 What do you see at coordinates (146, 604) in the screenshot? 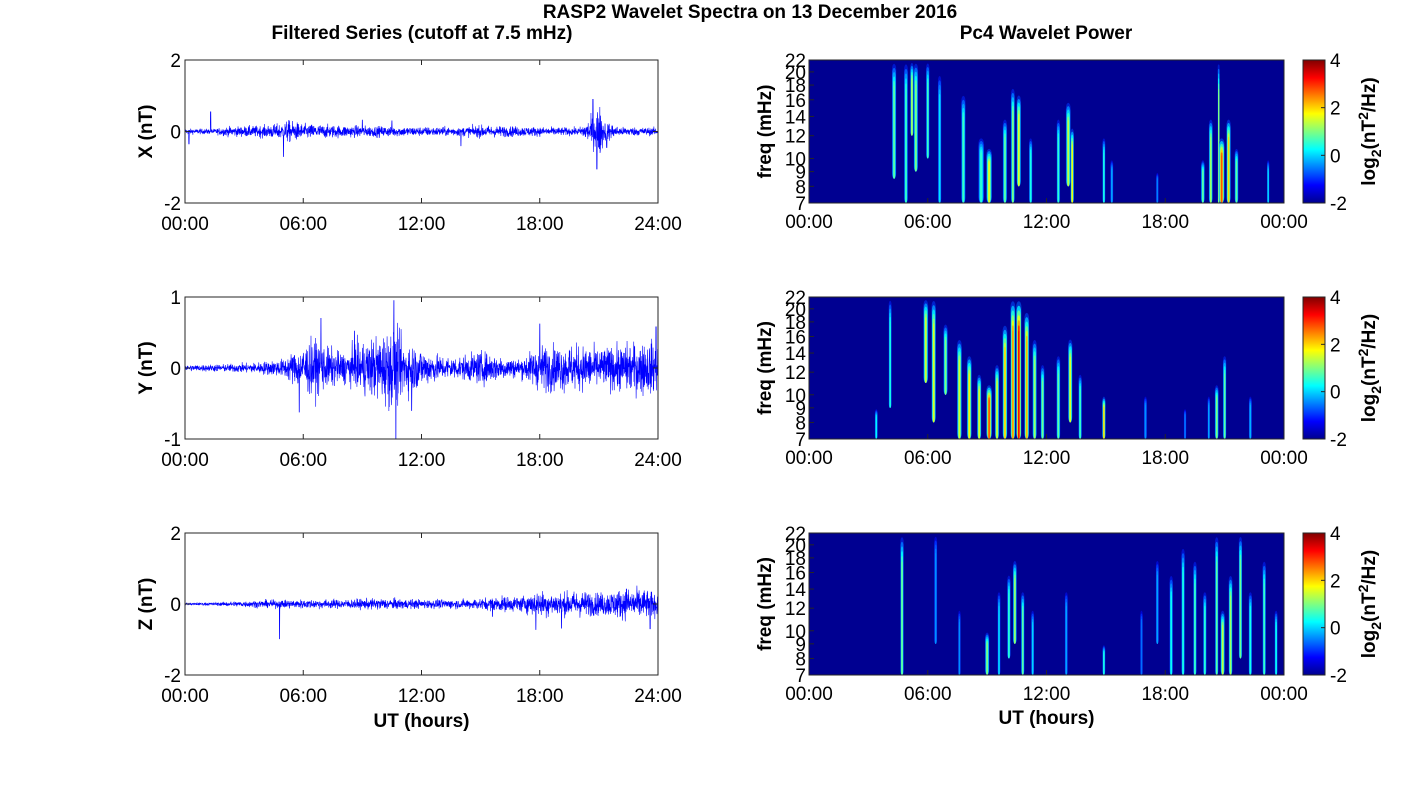
I see `y-axis-label: Z (nT)` at bounding box center [146, 604].